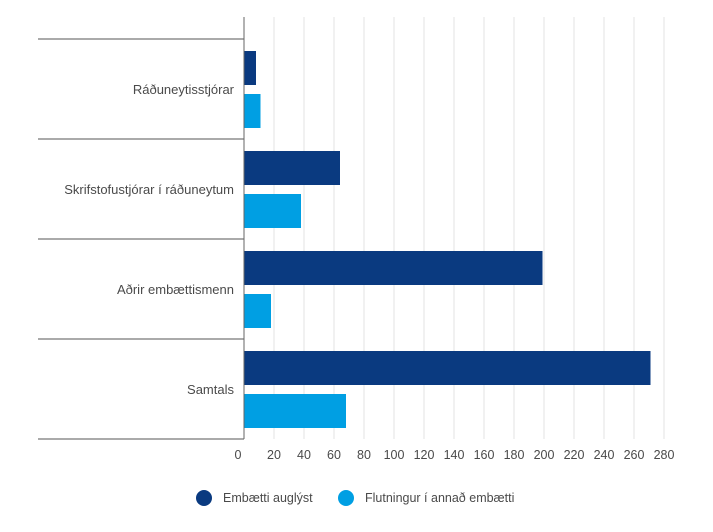  I want to click on tick-label: 20, so click(274, 455).